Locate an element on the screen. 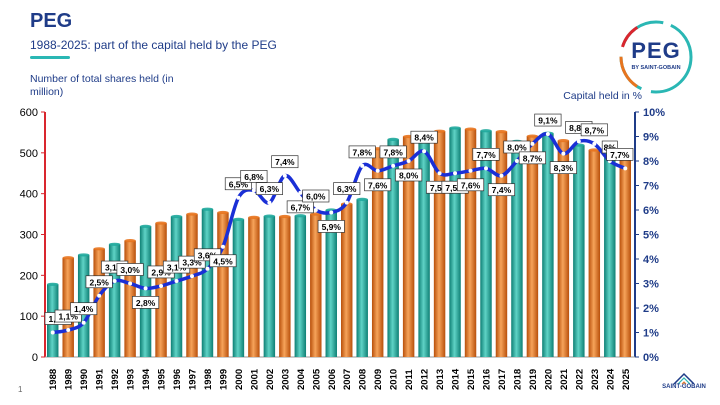 The image size is (720, 405). line-point-1997 is located at coordinates (192, 276).